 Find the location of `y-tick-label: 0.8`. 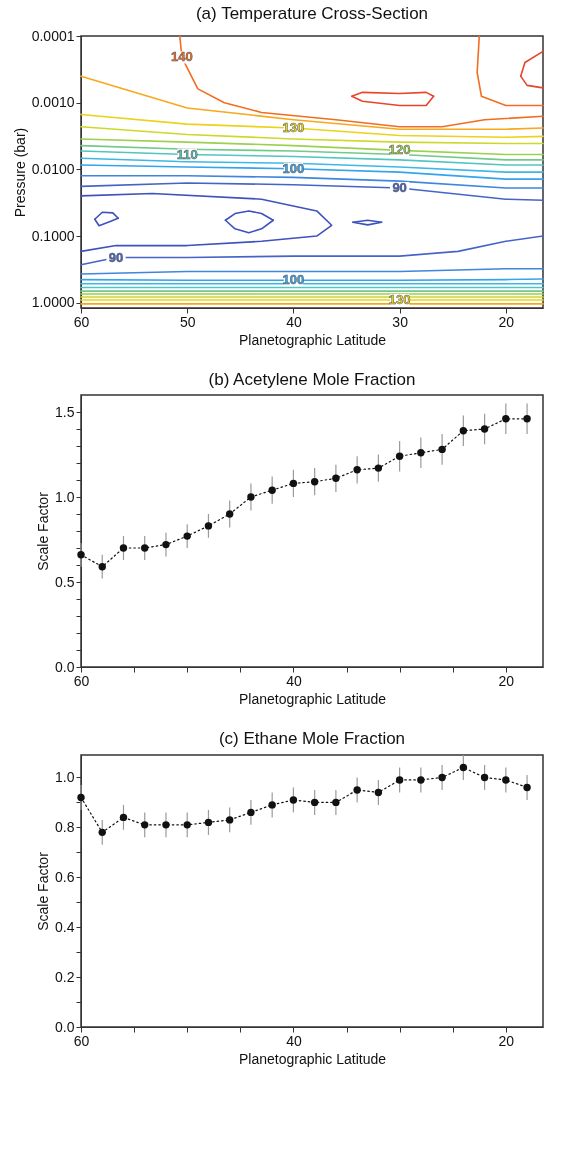

y-tick-label: 0.8 is located at coordinates (65, 826).